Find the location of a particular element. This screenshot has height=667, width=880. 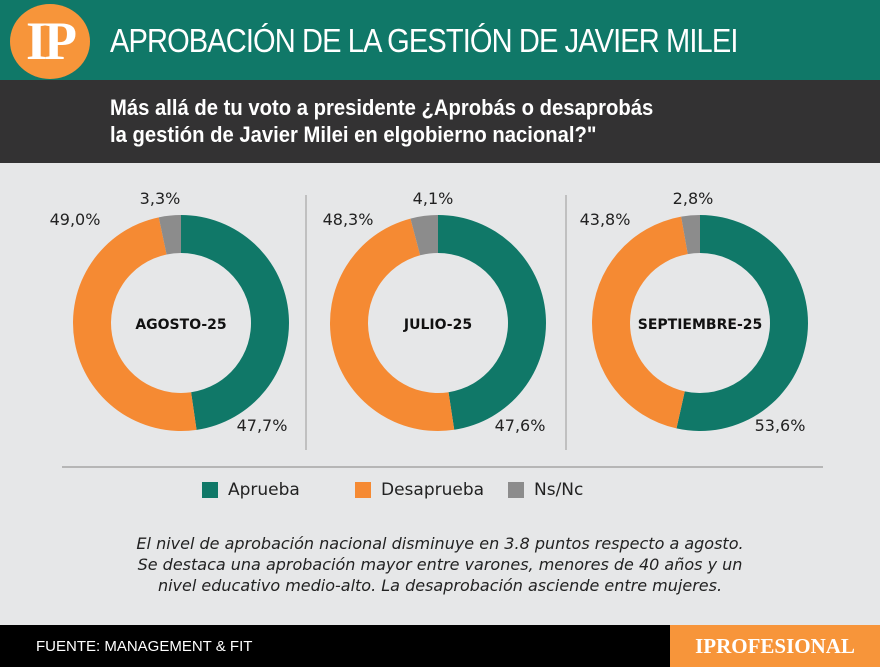

legend-item-desaprueba: Desaprueba is located at coordinates (419, 490).